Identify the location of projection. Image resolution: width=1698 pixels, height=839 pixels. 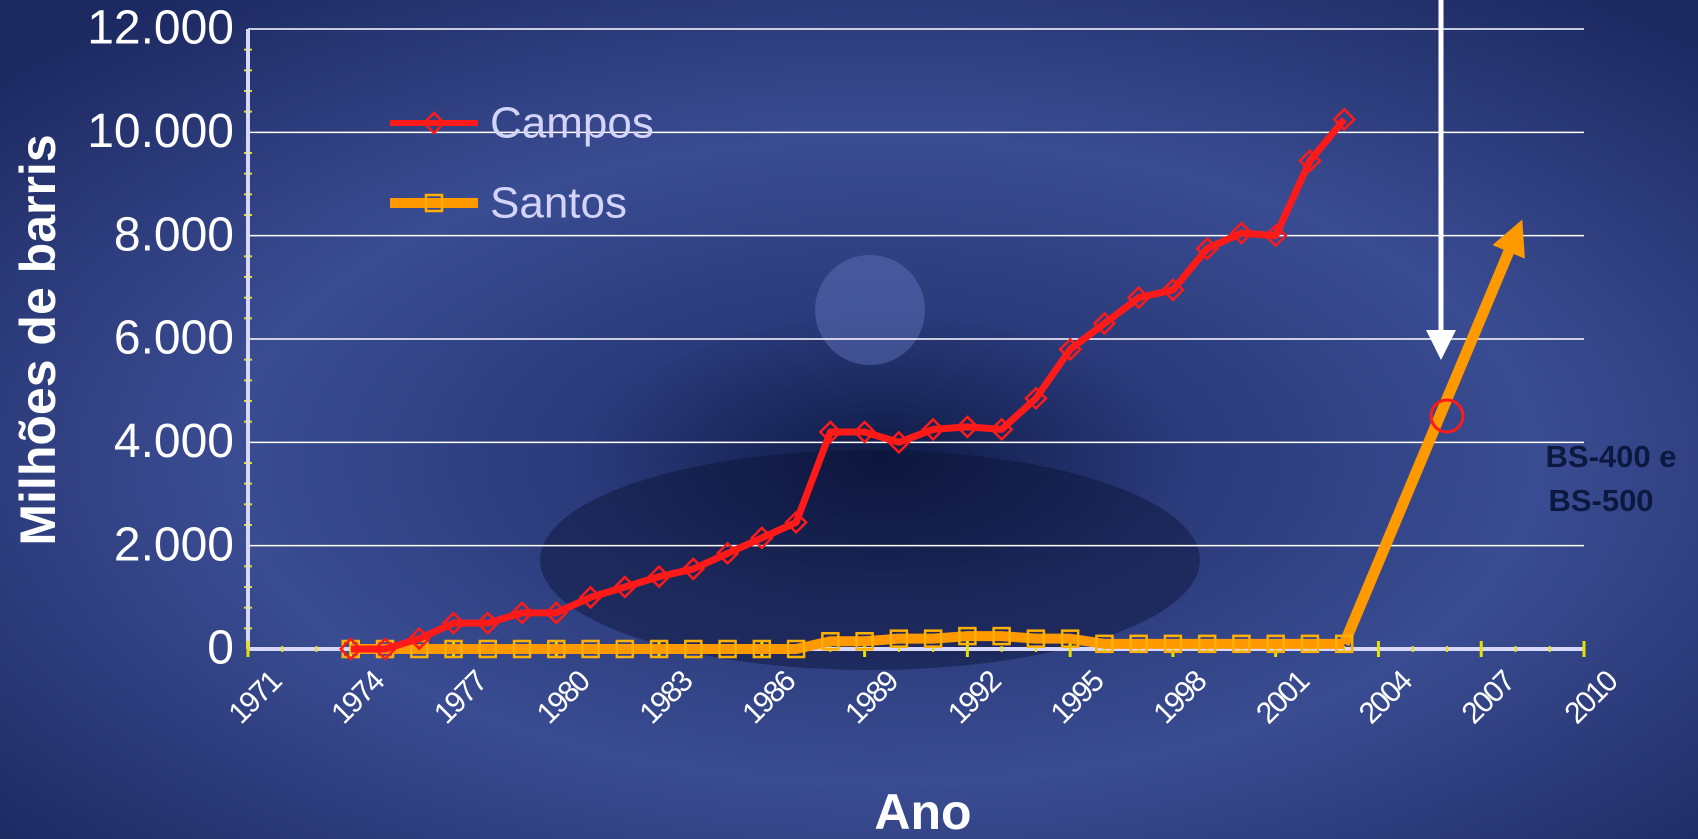
(1432, 432).